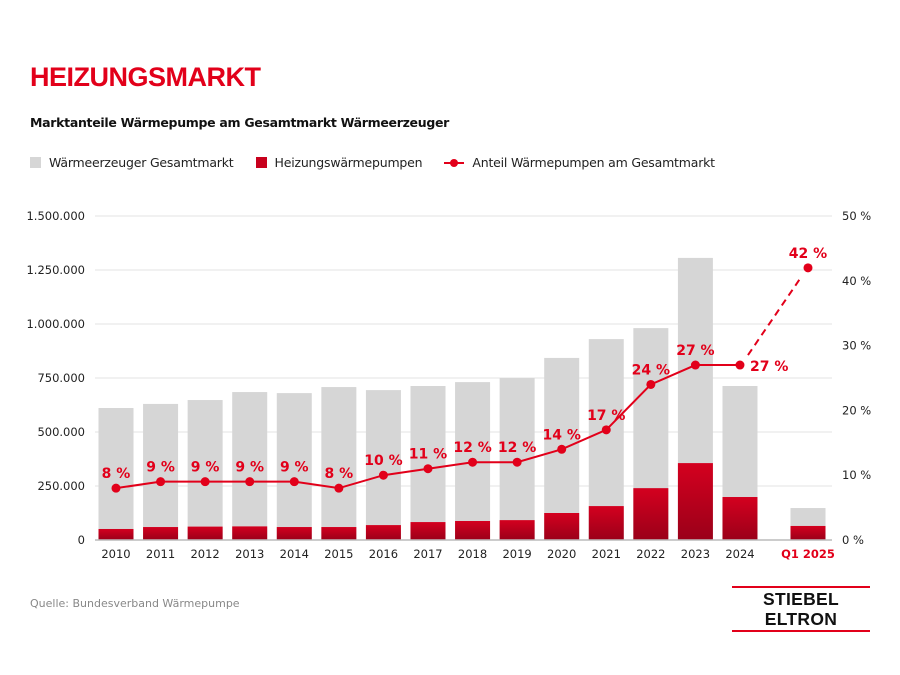 This screenshot has width=900, height=675. I want to click on legend-item-total: Wärmeerzeuger Gesamtmarkt, so click(132, 162).